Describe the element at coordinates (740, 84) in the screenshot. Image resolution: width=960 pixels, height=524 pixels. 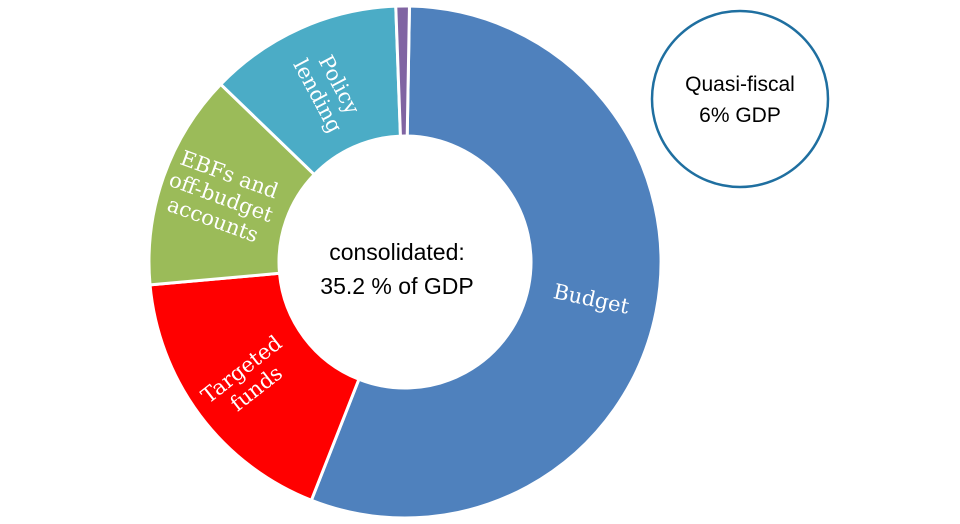
I see `quasi-fiscal-label: Quasi-fiscal` at that location.